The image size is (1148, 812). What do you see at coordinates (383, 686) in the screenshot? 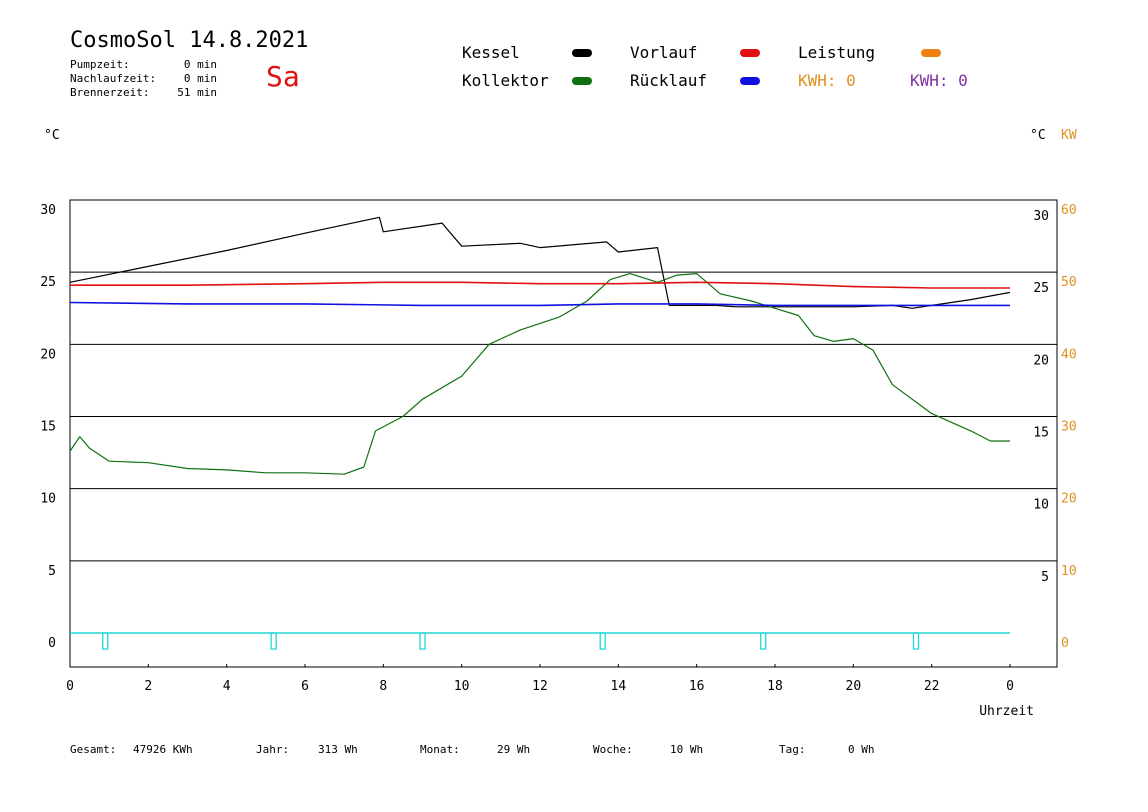
I see `x-tick-label-4: 8` at bounding box center [383, 686].